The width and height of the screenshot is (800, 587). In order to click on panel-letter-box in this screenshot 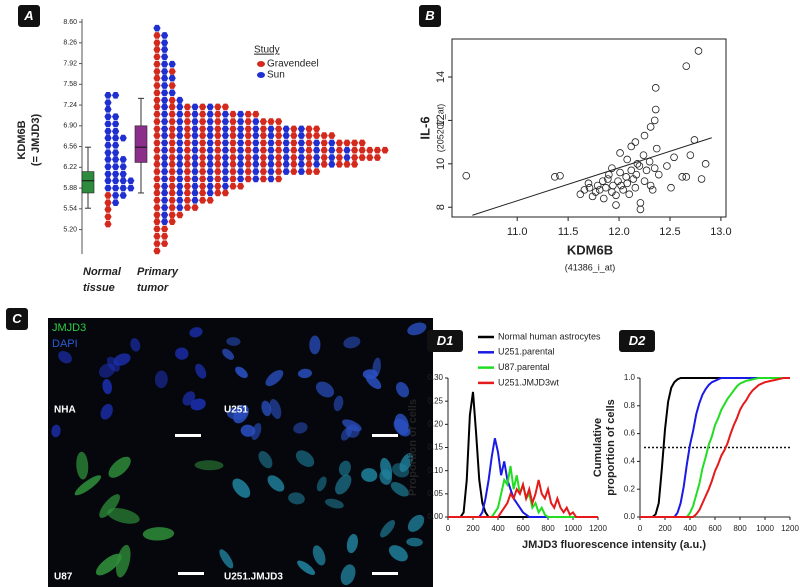, I will do `click(445, 341)`.